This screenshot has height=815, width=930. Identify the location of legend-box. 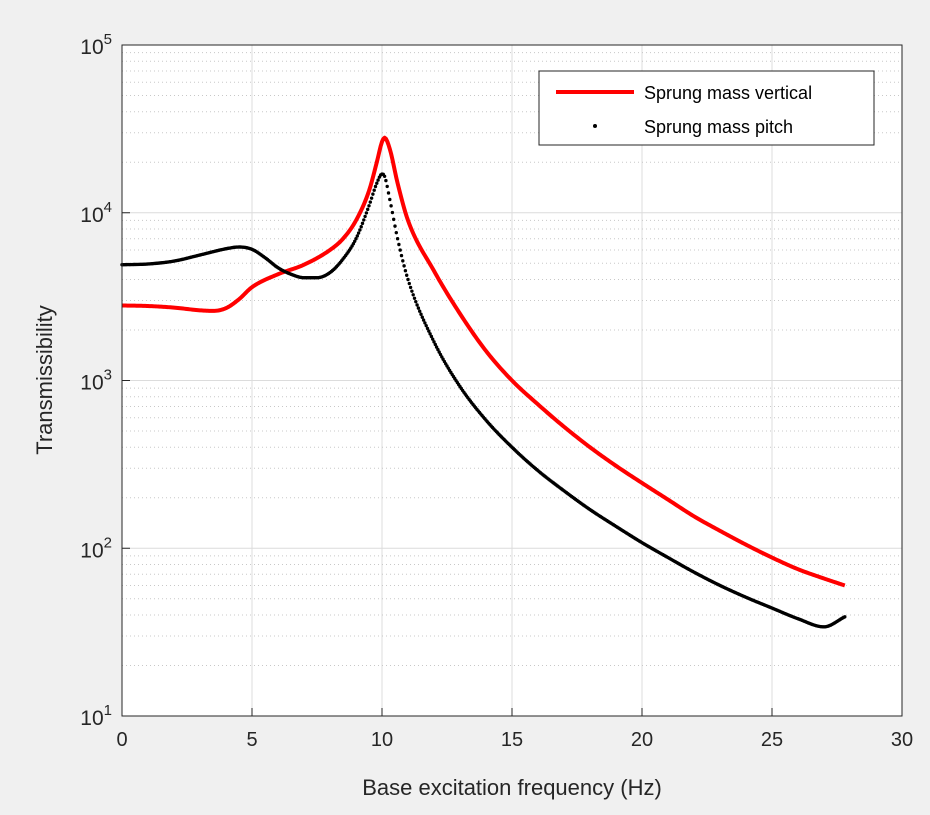
(706, 108).